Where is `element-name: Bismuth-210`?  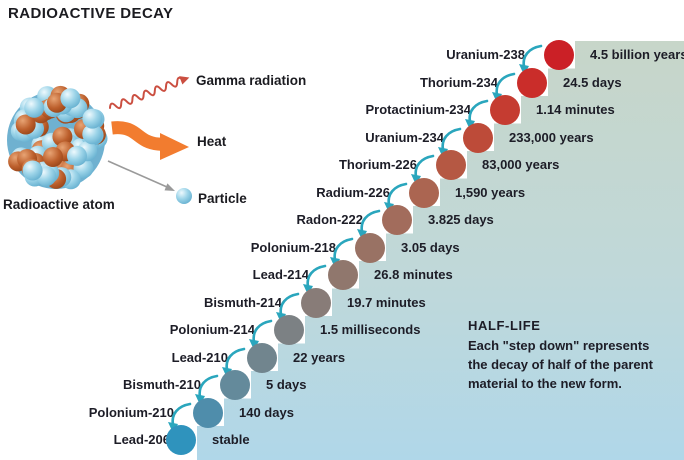
element-name: Bismuth-210 is located at coordinates (161, 384).